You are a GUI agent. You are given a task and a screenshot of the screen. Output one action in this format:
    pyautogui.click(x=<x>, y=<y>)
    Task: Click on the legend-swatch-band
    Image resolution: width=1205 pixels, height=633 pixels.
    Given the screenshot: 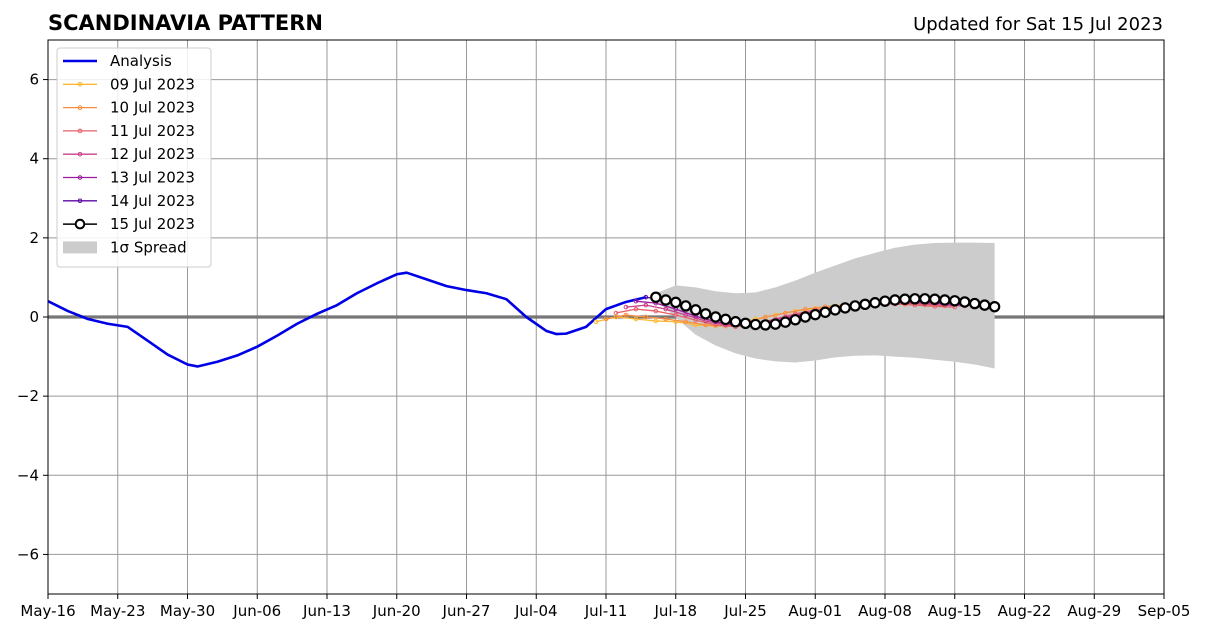 What is the action you would take?
    pyautogui.click(x=80, y=247)
    